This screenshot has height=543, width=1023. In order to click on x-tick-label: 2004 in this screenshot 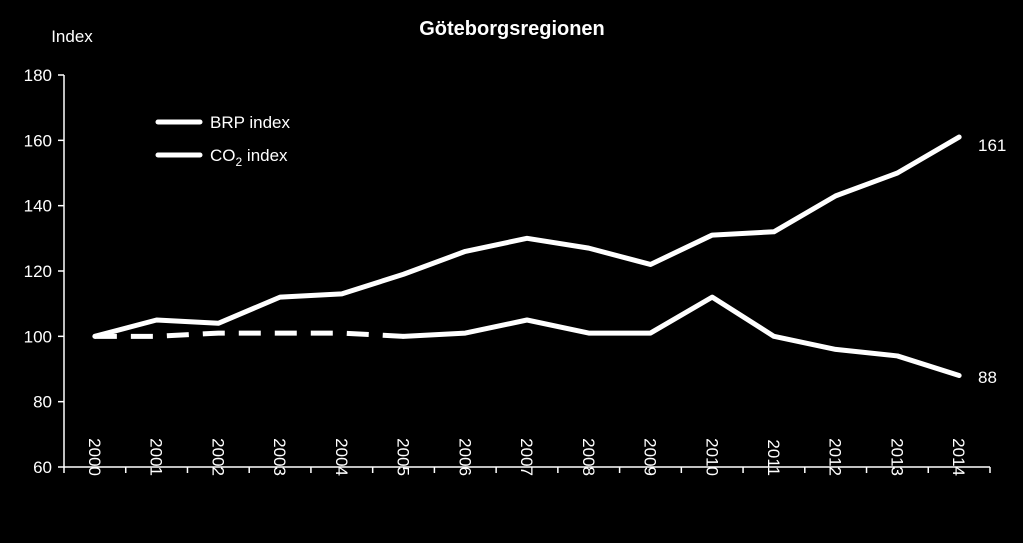, I will do `click(341, 457)`.